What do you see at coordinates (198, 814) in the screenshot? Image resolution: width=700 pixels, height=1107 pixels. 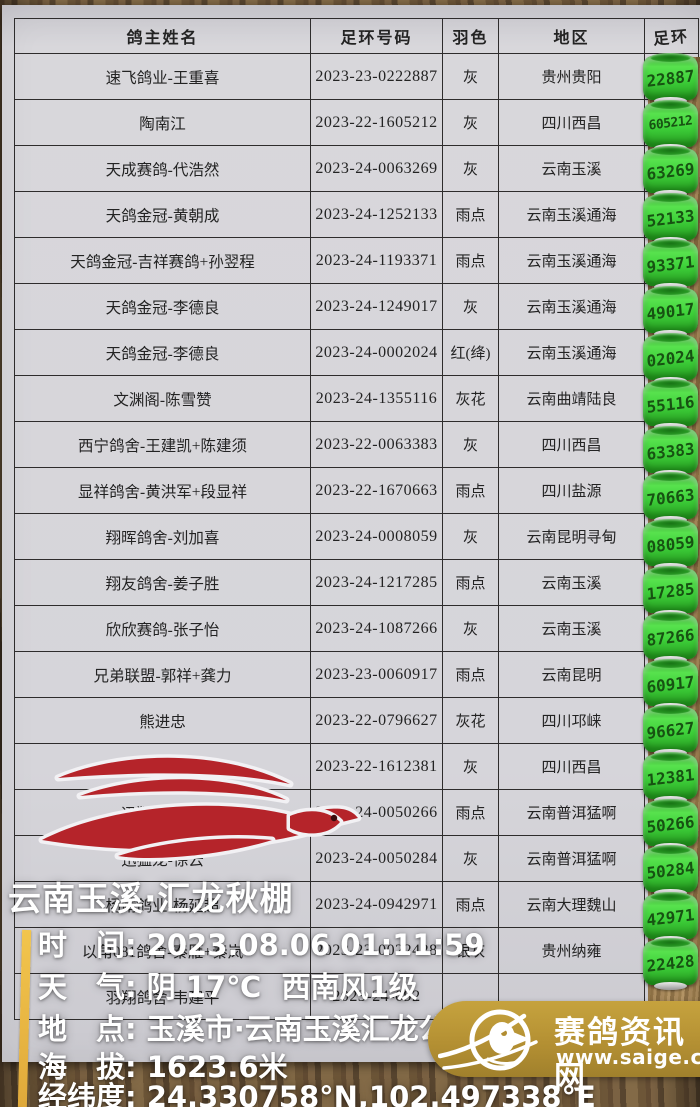 I see `club-watermark: 汇龙赛鸽公棚 HUI LONG SAI GE GONG PENG` at bounding box center [198, 814].